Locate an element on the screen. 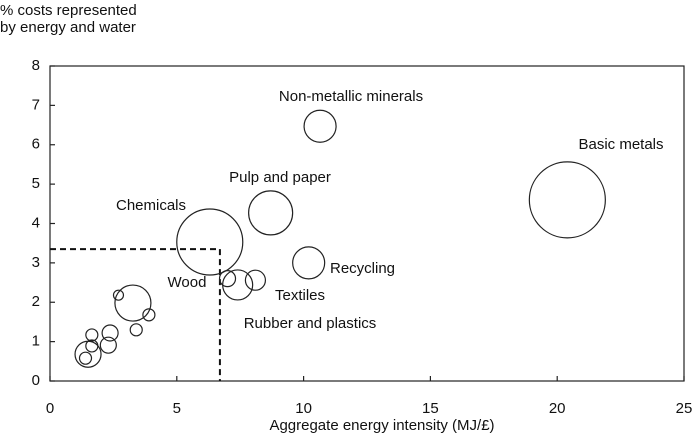  x-tick-label: 25 is located at coordinates (684, 408).